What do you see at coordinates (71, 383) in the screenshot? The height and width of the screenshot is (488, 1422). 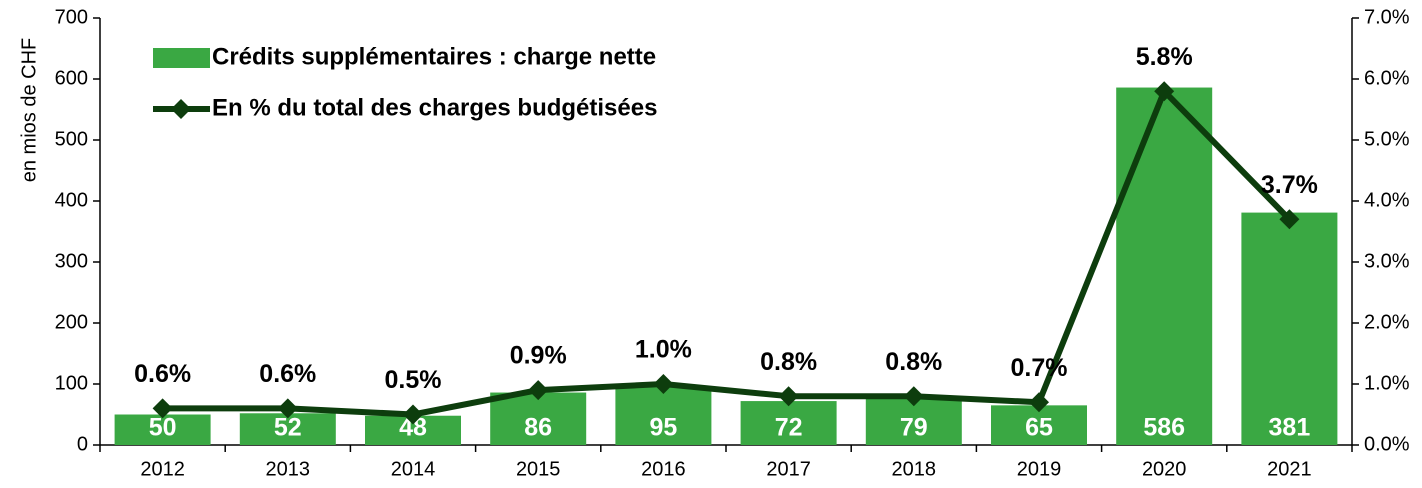 I see `y-tick-label: 100` at bounding box center [71, 383].